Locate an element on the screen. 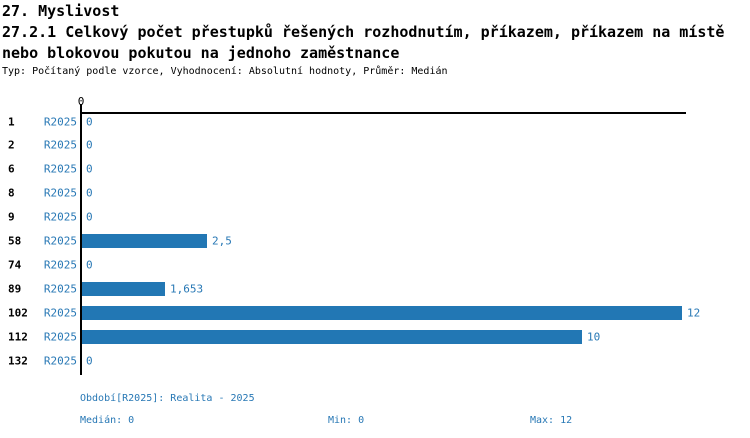  chart-row: 8 R2025 0 is located at coordinates (375, 193).